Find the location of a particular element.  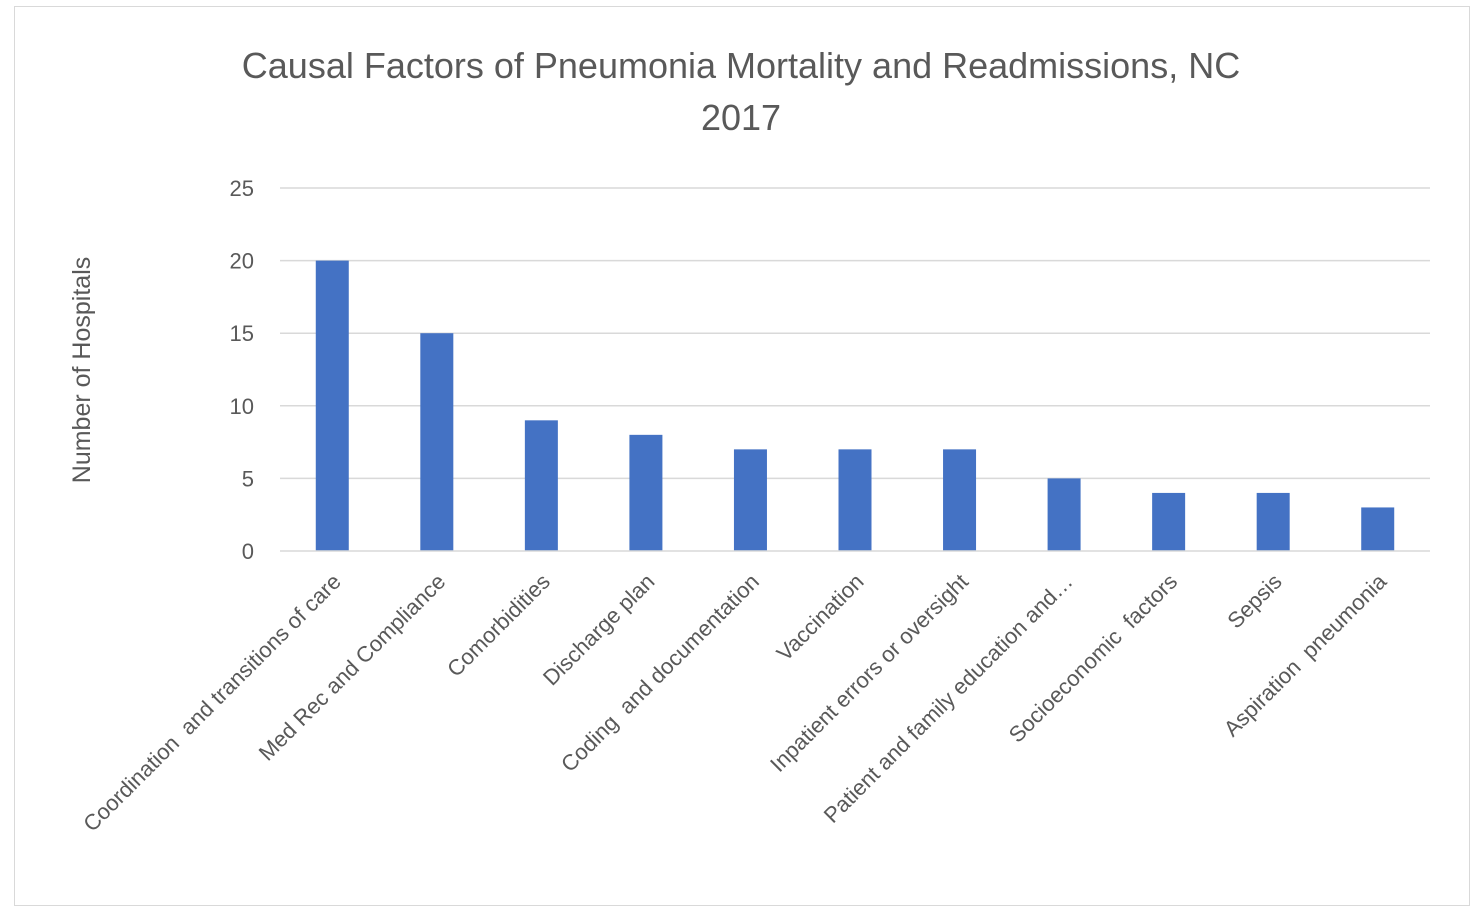

y-tick-label: 0 is located at coordinates (248, 551).